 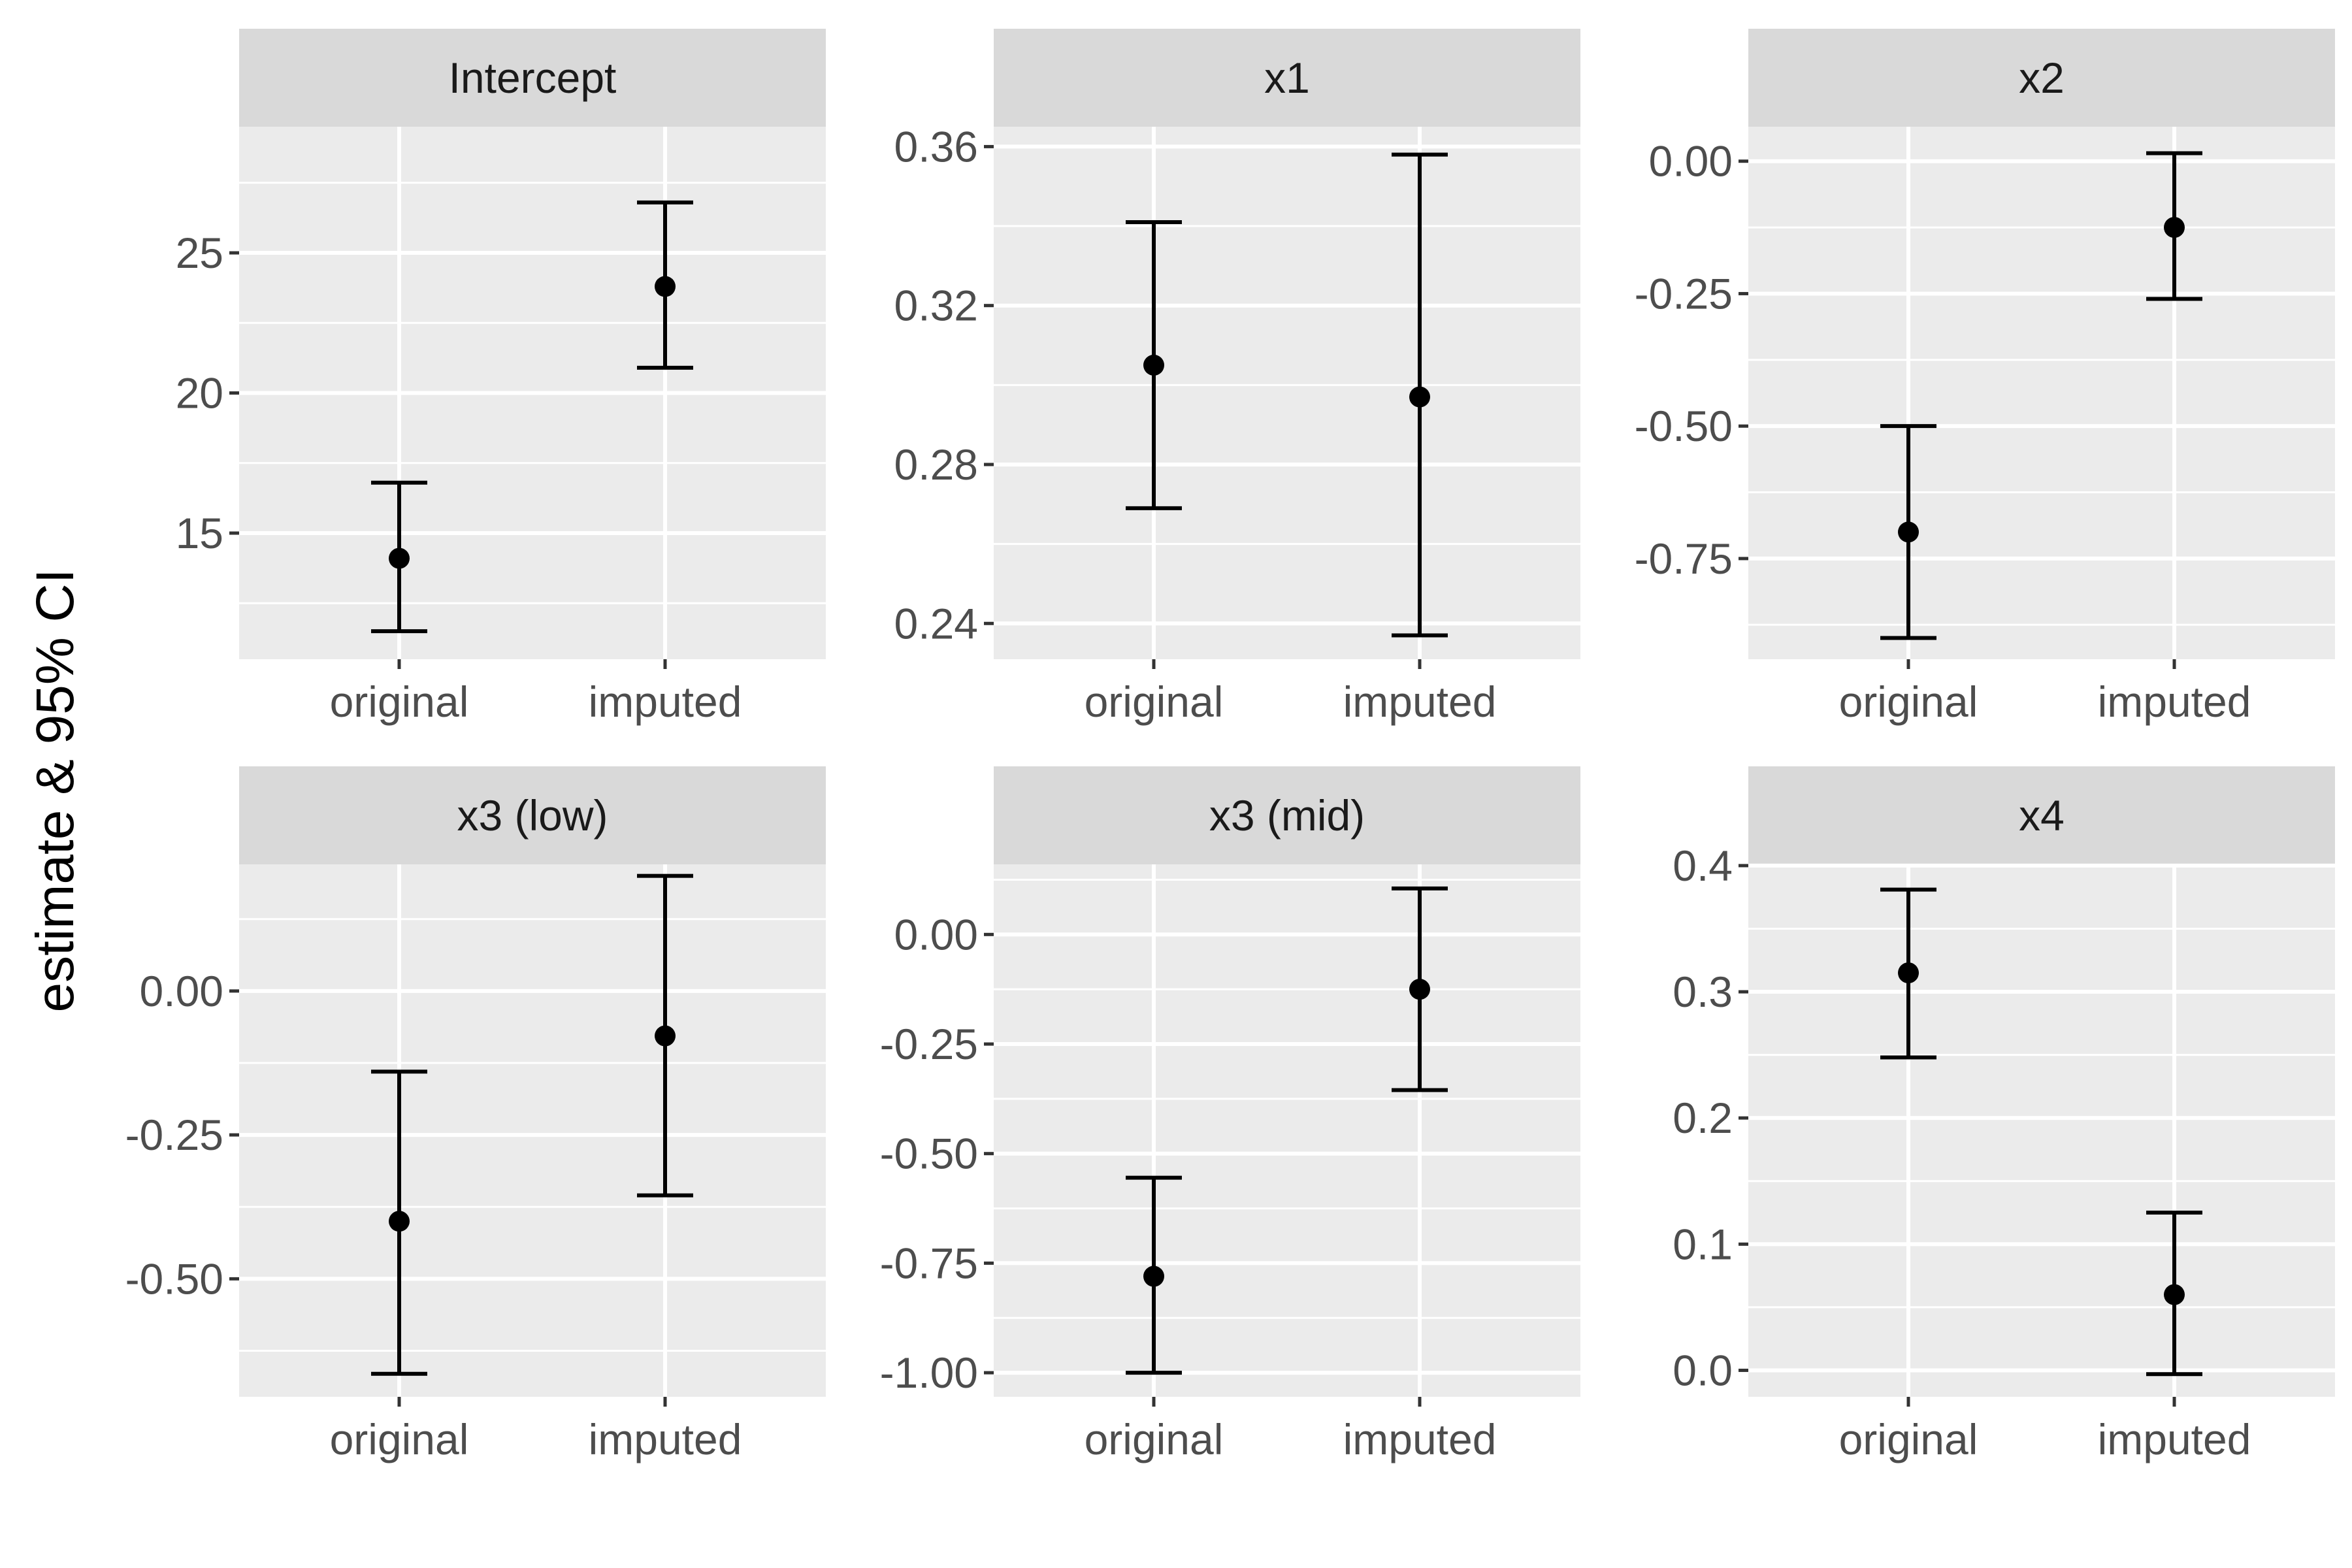 I want to click on panel-x4: x4 0.0 0.1 0.2 0.3 0.4 original imputed, so click(x=2004, y=1114).